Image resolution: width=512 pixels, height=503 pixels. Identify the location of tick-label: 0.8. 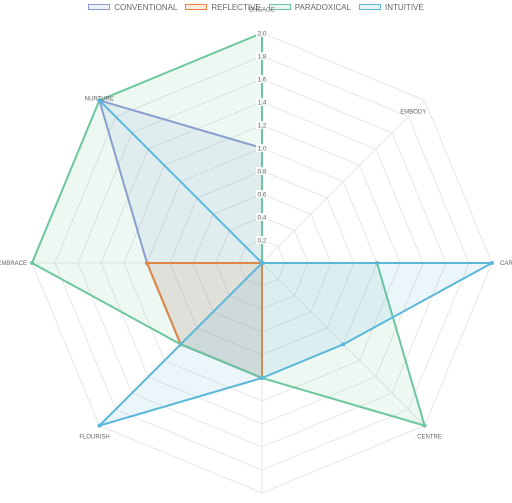
(261, 171).